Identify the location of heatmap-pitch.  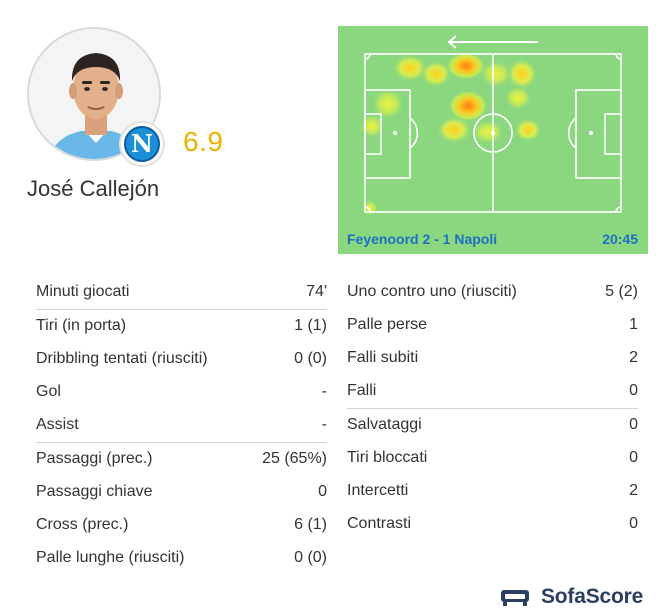
(491, 125).